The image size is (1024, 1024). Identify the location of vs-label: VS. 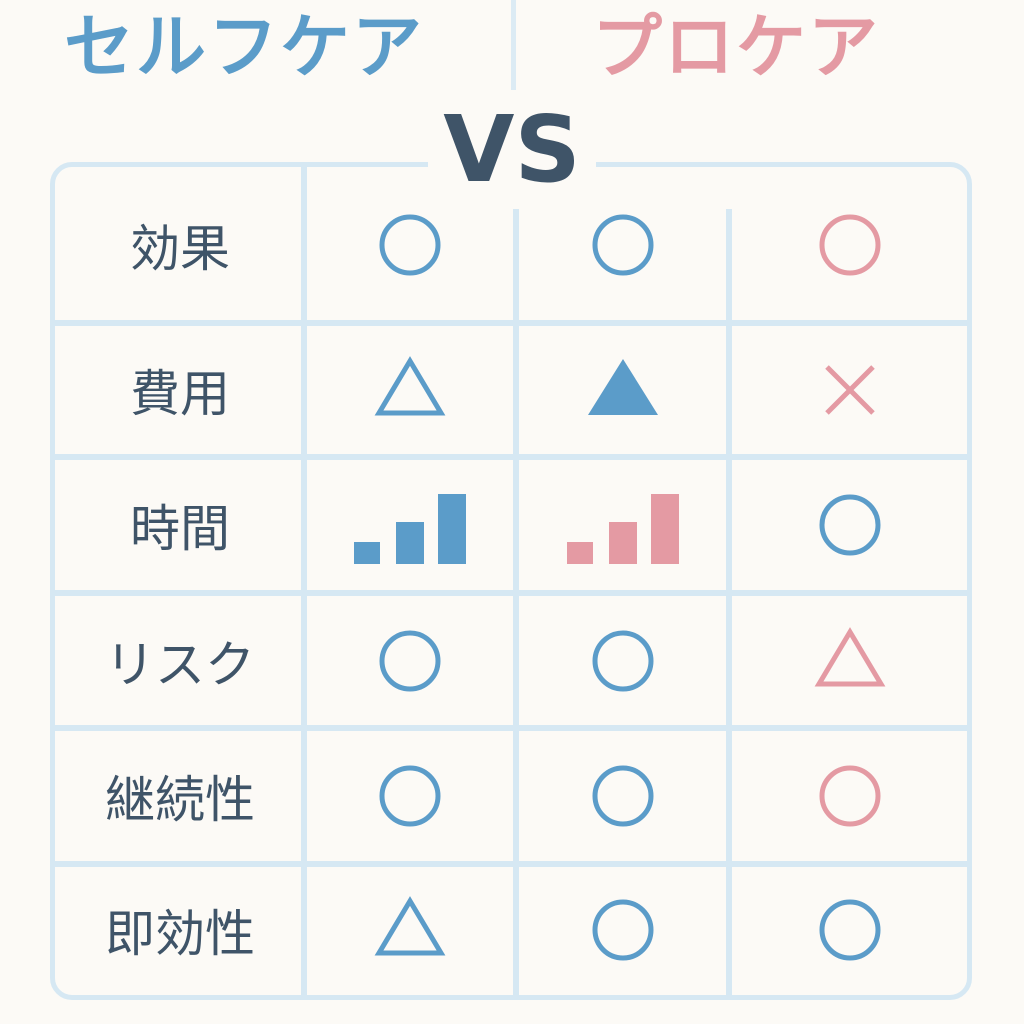
(512, 150).